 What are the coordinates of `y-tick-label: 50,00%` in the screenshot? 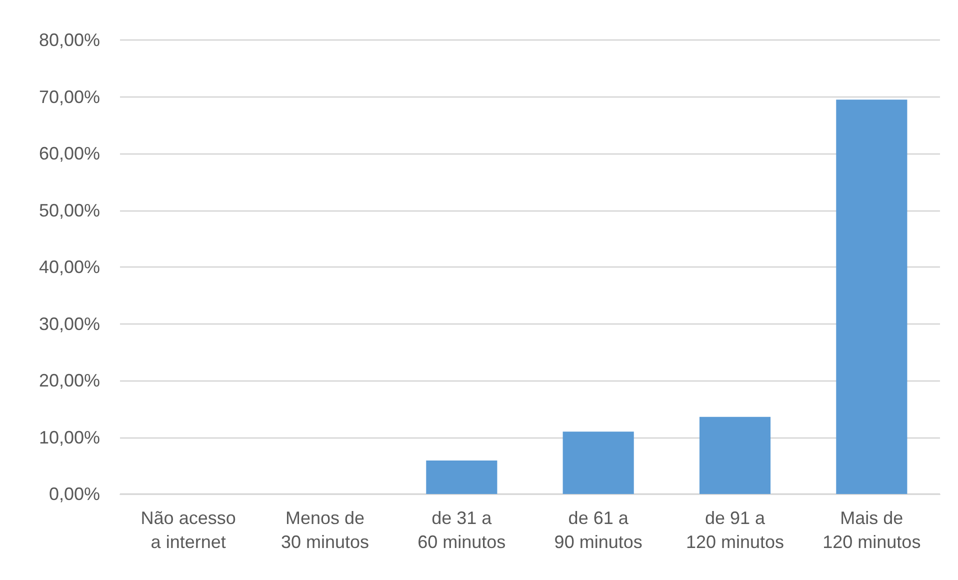 It's located at (69, 210).